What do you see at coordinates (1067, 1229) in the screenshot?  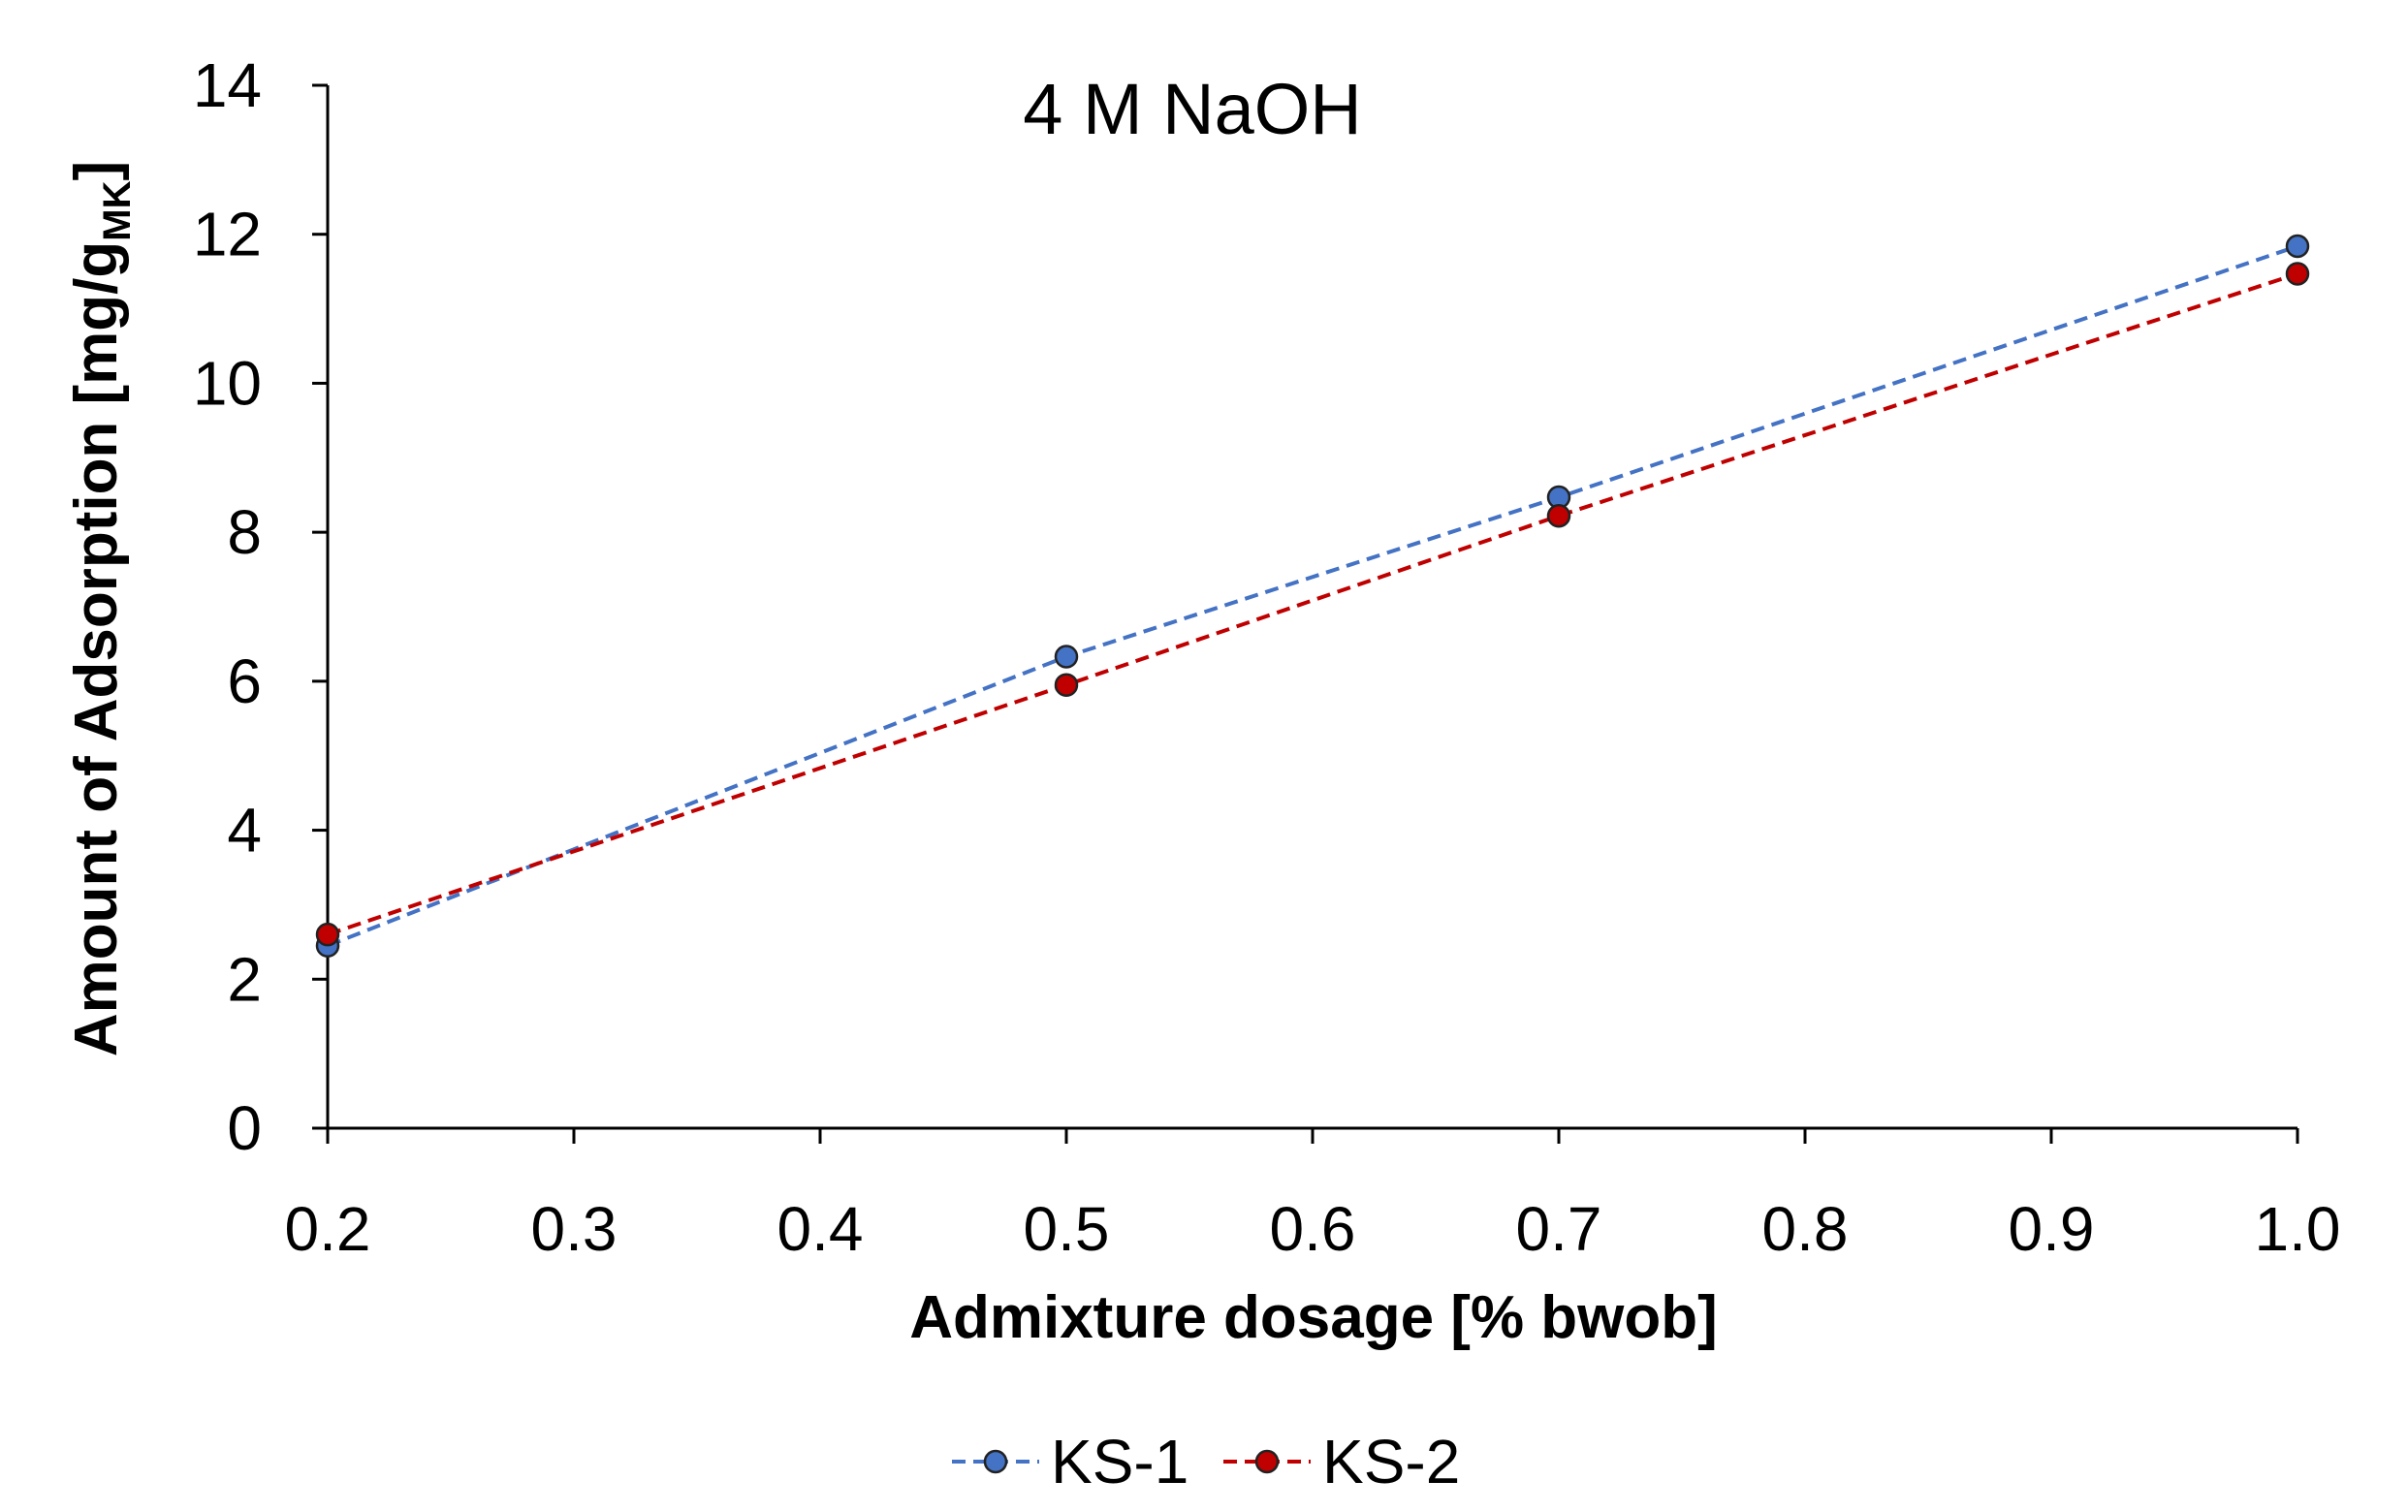 I see `x-tick-label: 0.5` at bounding box center [1067, 1229].